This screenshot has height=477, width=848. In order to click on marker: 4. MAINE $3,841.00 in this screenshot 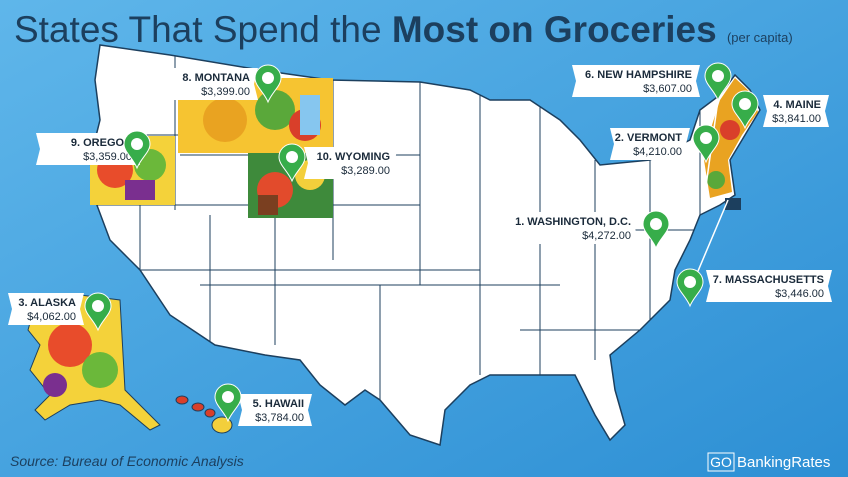, I will do `click(780, 110)`.